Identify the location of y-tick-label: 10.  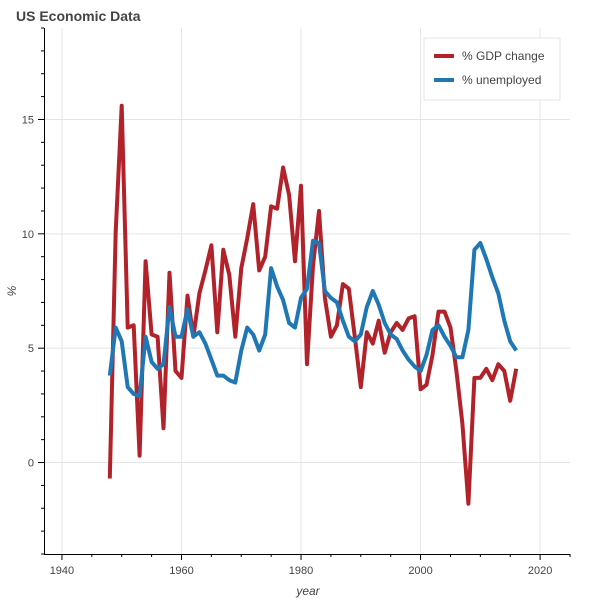
(28, 235).